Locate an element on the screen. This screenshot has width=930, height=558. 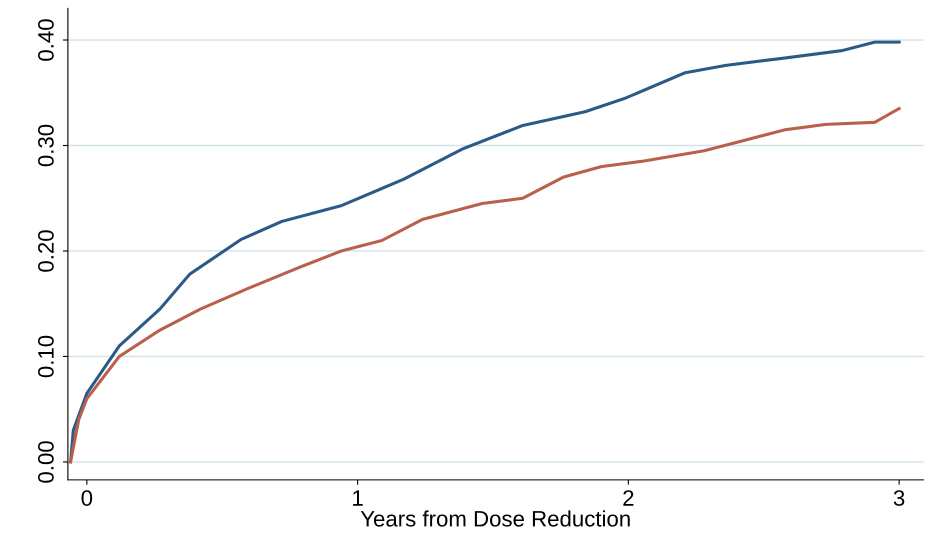
x-tick-label: 2 is located at coordinates (628, 498).